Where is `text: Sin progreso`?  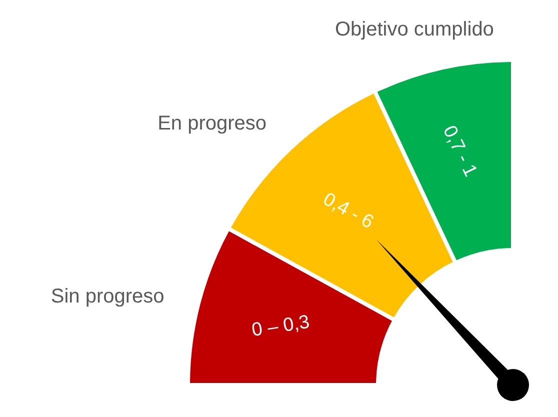 text: Sin progreso is located at coordinates (107, 296).